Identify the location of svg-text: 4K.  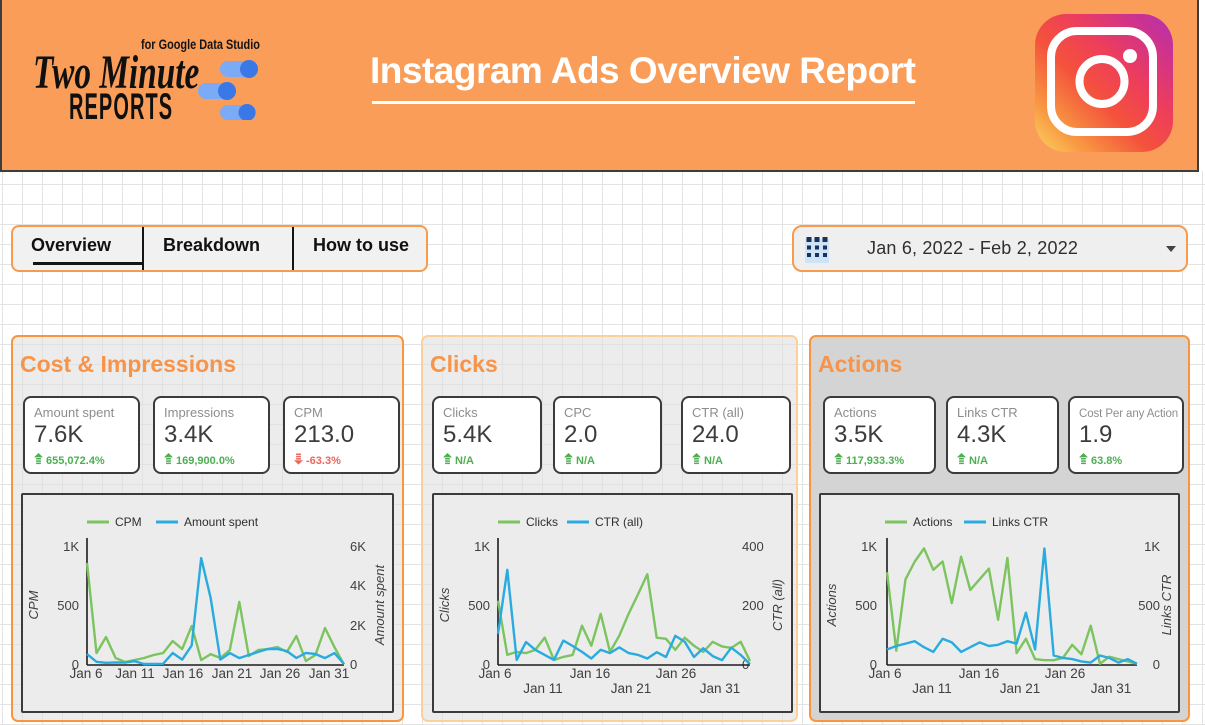
(358, 585).